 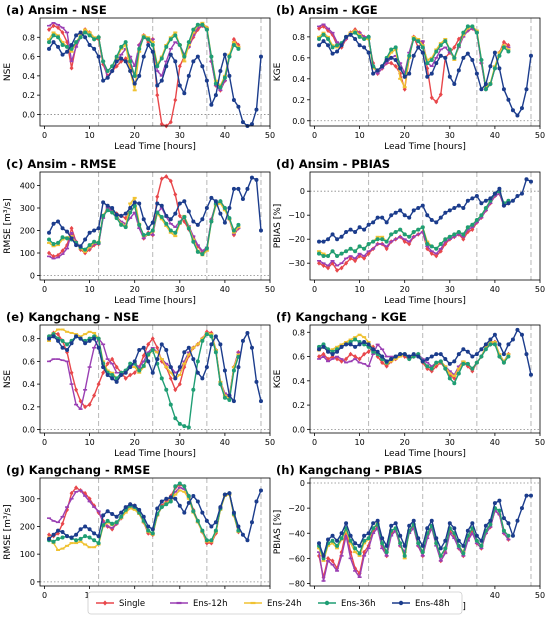 What do you see at coordinates (414, 223) in the screenshot?
I see `series-ens-36h` at bounding box center [414, 223].